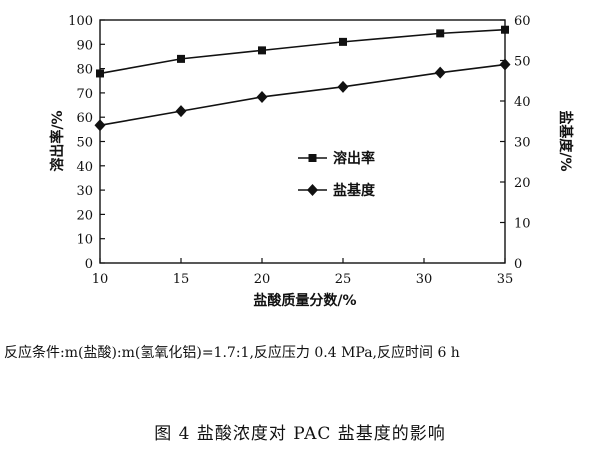 This screenshot has height=450, width=600. I want to click on left-tick-label: 60, so click(84, 118).